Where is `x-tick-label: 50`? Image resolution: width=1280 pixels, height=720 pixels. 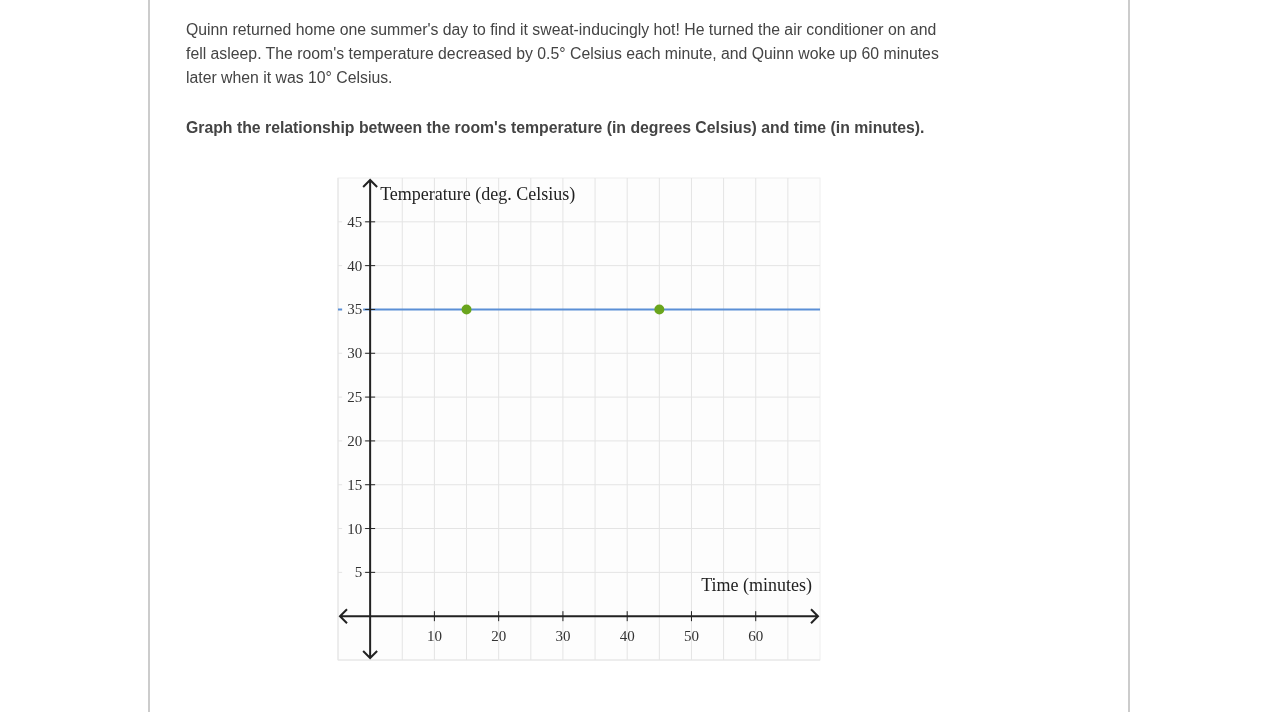 x-tick-label: 50 is located at coordinates (691, 636).